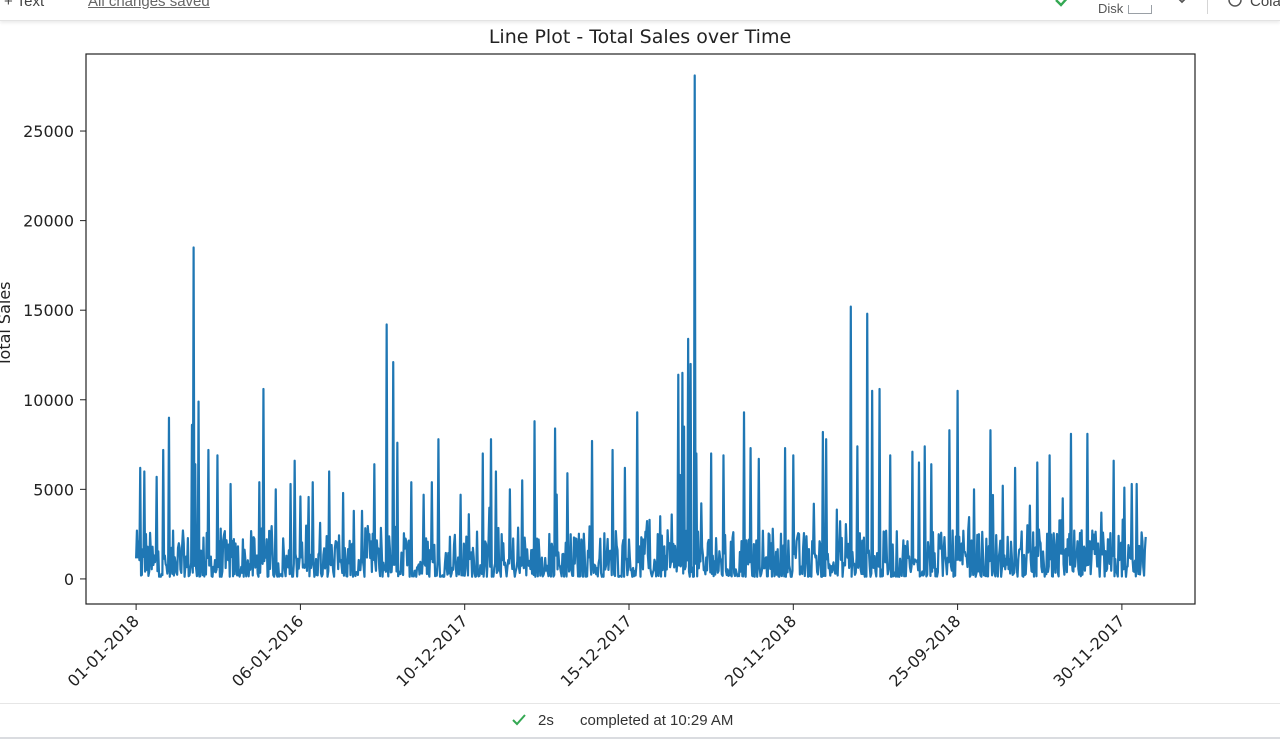 The height and width of the screenshot is (739, 1280). I want to click on disk-label: Disk, so click(1111, 8).